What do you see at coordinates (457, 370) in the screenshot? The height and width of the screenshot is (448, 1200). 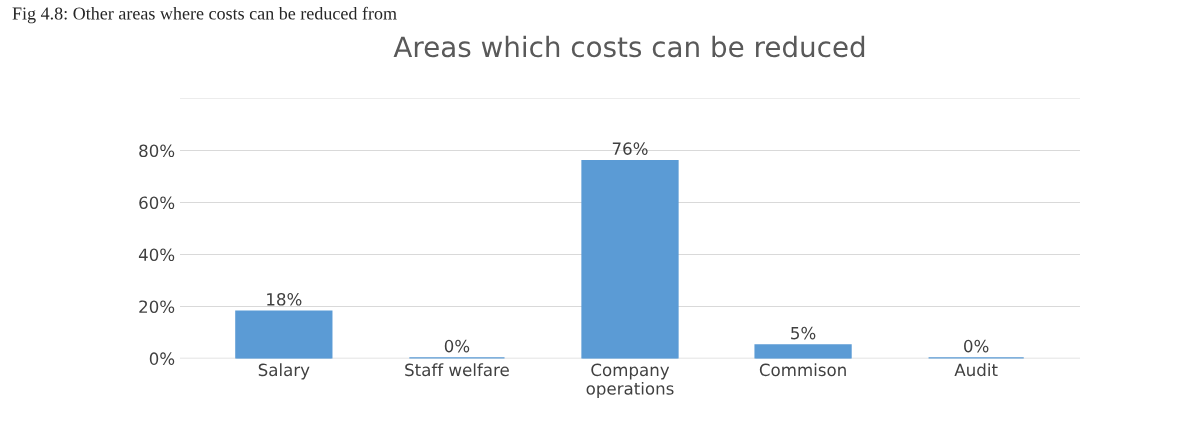 I see `x-tick-label: Staff welfare` at bounding box center [457, 370].